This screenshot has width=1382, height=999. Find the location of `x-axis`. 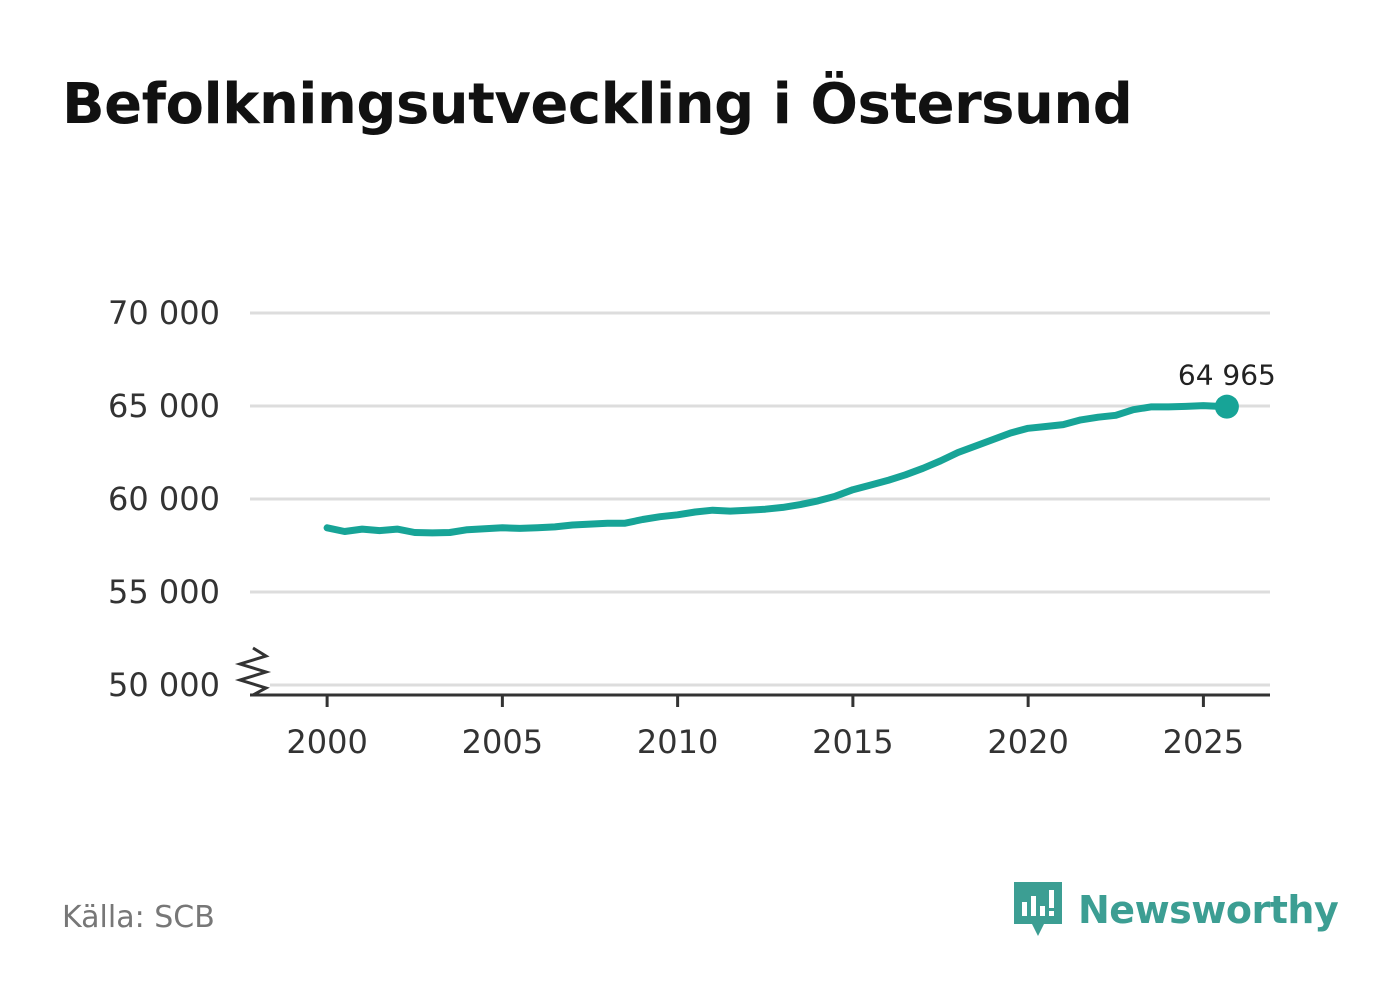

x-axis is located at coordinates (760, 700).